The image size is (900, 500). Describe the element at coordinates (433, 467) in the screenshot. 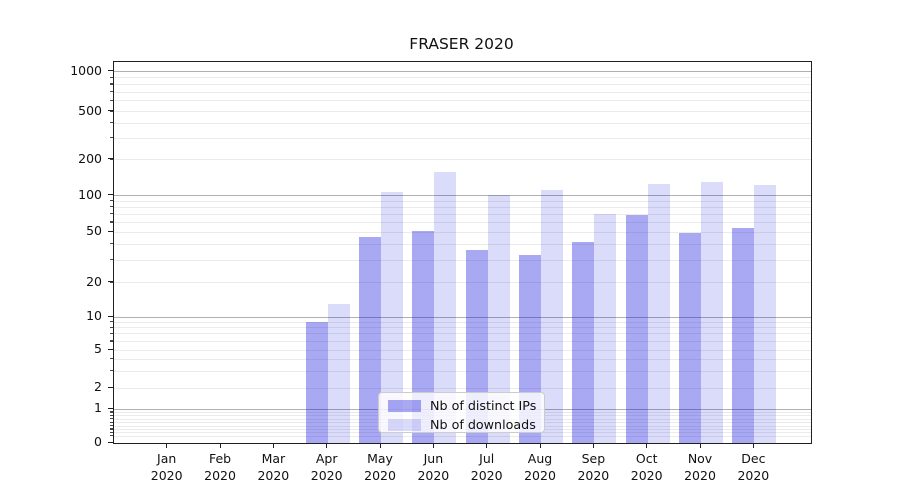

I see `x-tick-label: Jun 2020` at that location.